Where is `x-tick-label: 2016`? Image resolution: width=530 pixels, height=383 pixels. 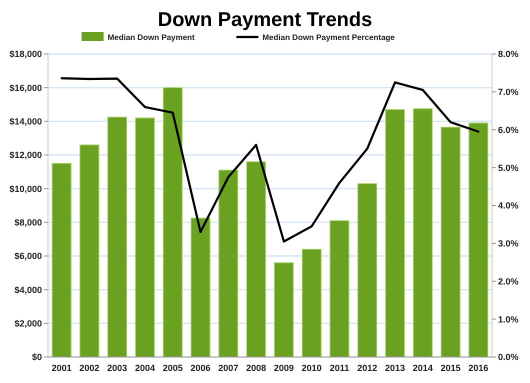
x-tick-label: 2016 is located at coordinates (478, 368).